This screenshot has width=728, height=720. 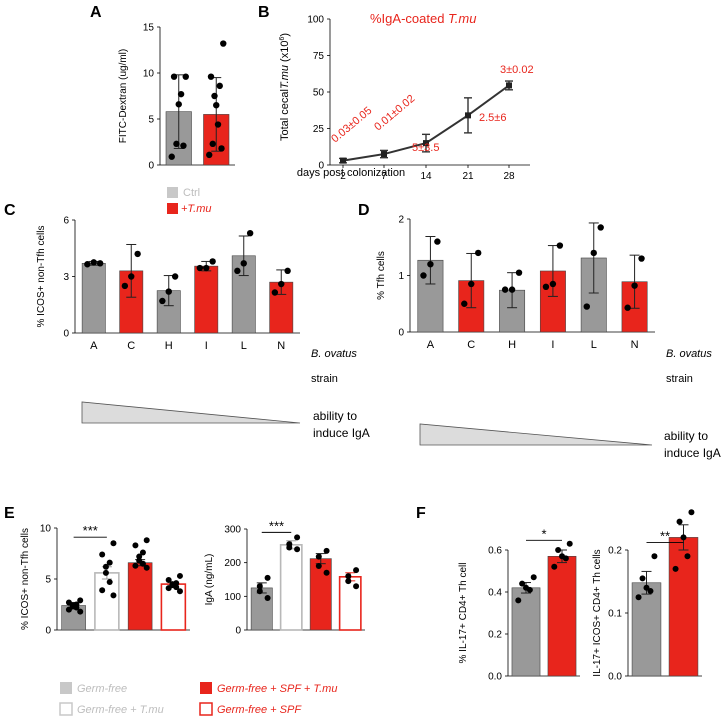 What do you see at coordinates (615, 677) in the screenshot?
I see `y-tick-label: 0.0` at bounding box center [615, 677].